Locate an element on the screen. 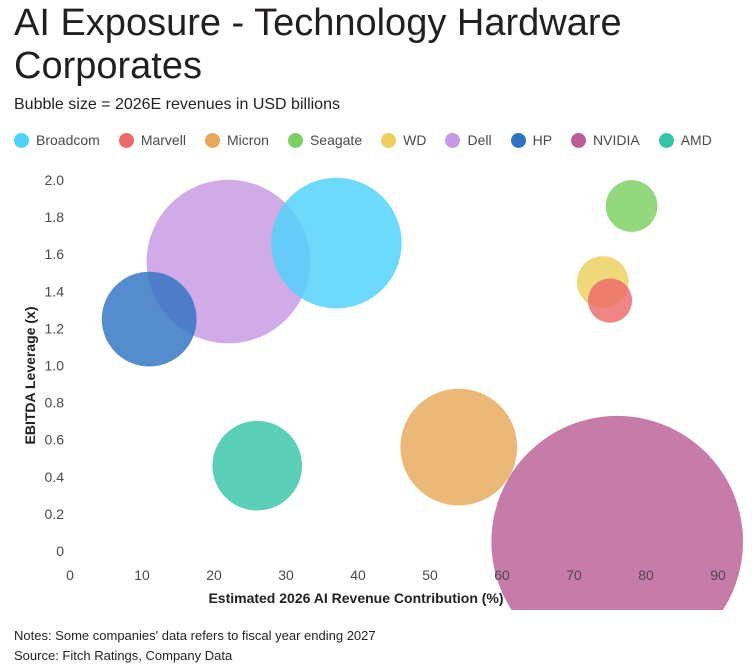 The height and width of the screenshot is (666, 752). legend-swatch-wd is located at coordinates (389, 140).